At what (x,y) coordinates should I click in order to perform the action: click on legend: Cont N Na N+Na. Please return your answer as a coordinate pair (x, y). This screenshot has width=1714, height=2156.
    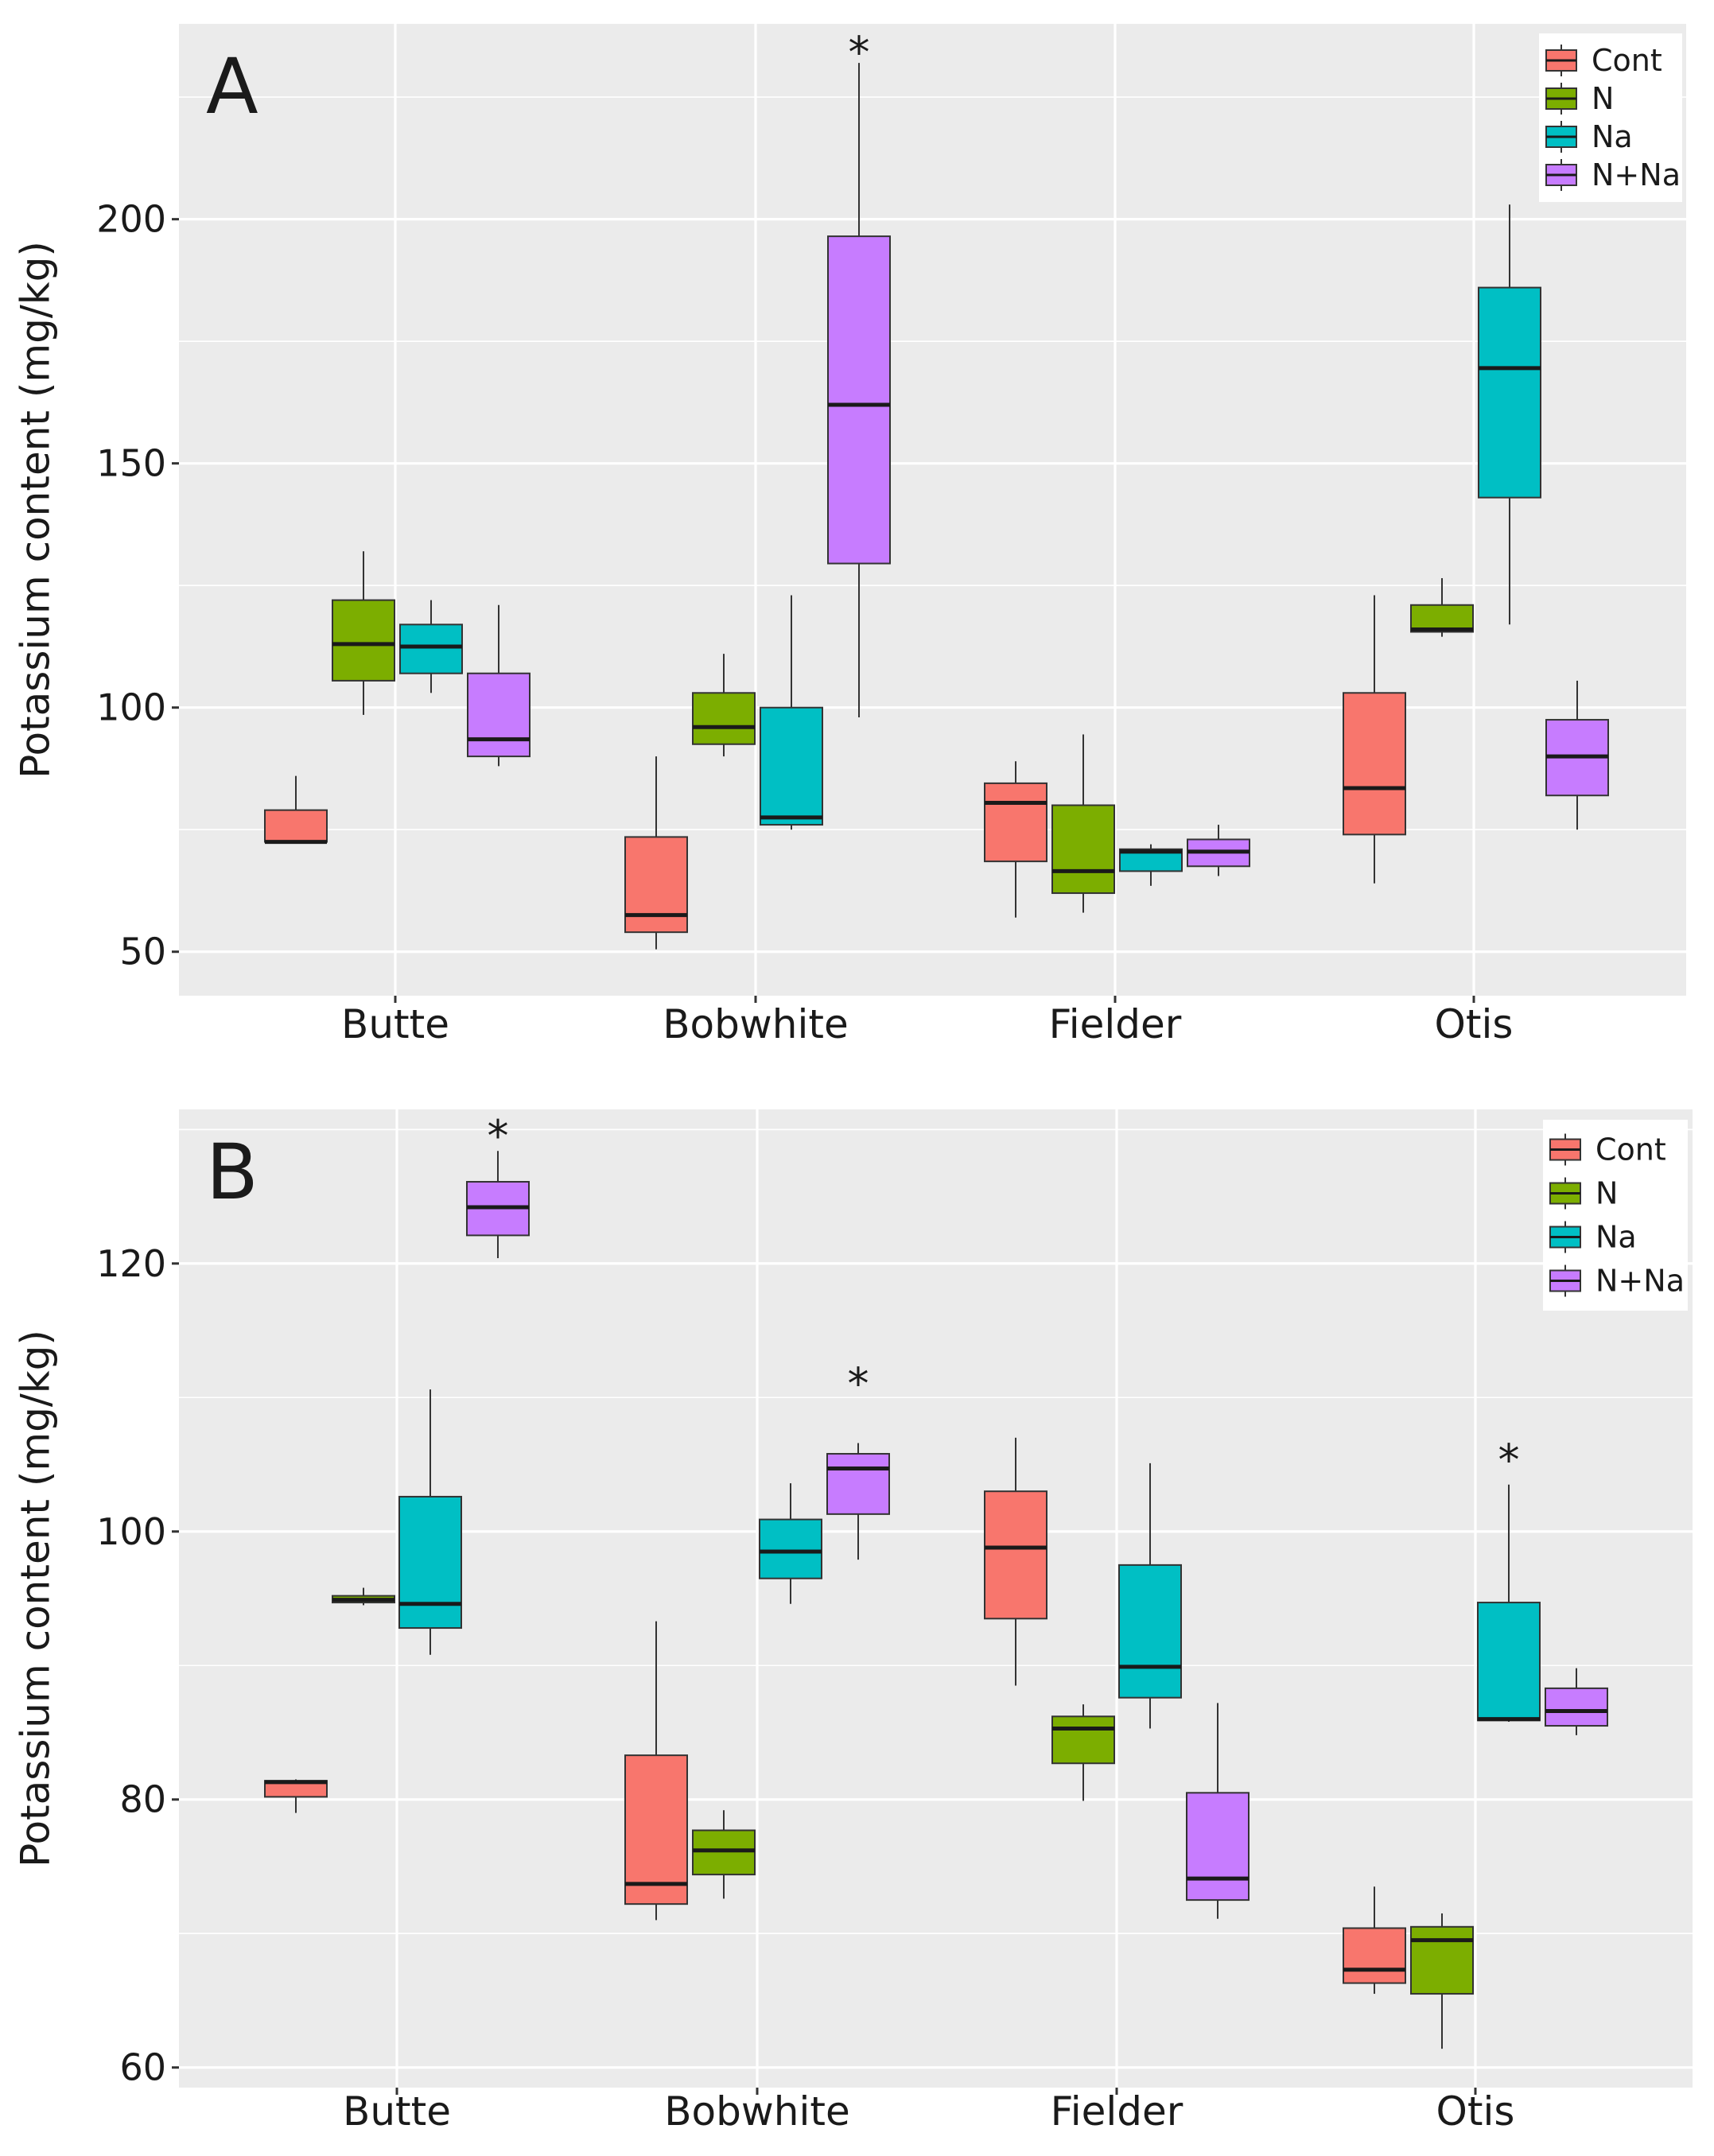
    Looking at the image, I should click on (1615, 1215).